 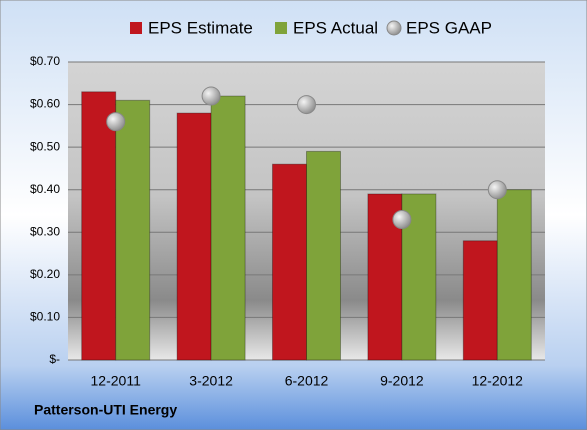 I want to click on y-tick-label: $0.10, so click(x=45, y=317).